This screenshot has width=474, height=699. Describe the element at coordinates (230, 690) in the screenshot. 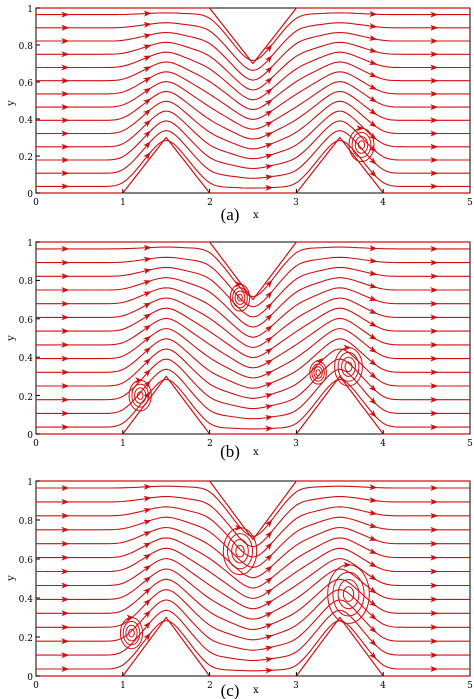

I see `panel-caption: (c)` at that location.